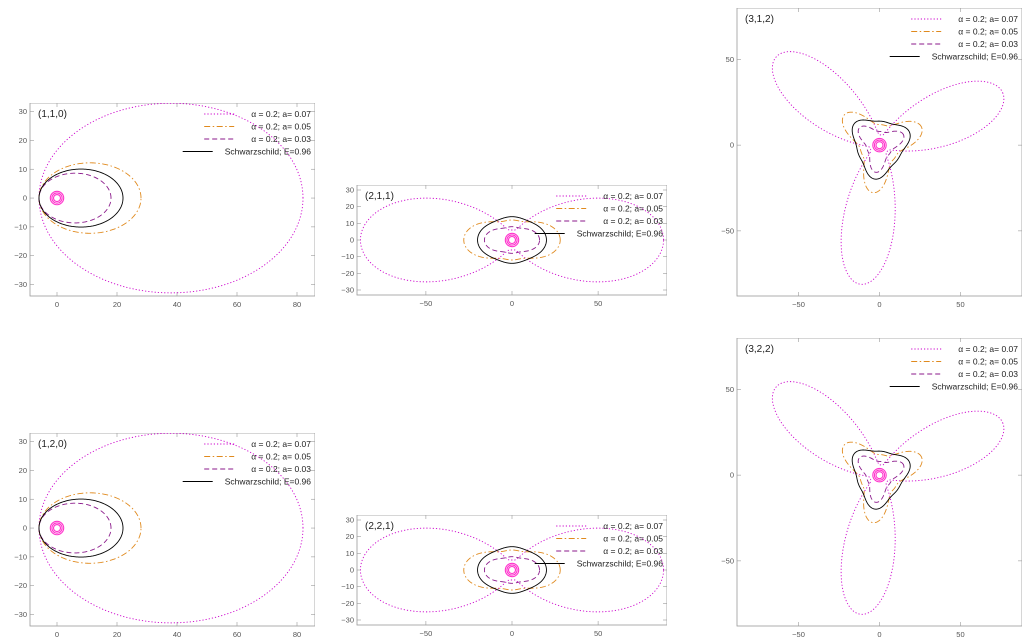 This screenshot has width=1029, height=644. Describe the element at coordinates (237, 304) in the screenshot. I see `x-tick-label: 60` at that location.